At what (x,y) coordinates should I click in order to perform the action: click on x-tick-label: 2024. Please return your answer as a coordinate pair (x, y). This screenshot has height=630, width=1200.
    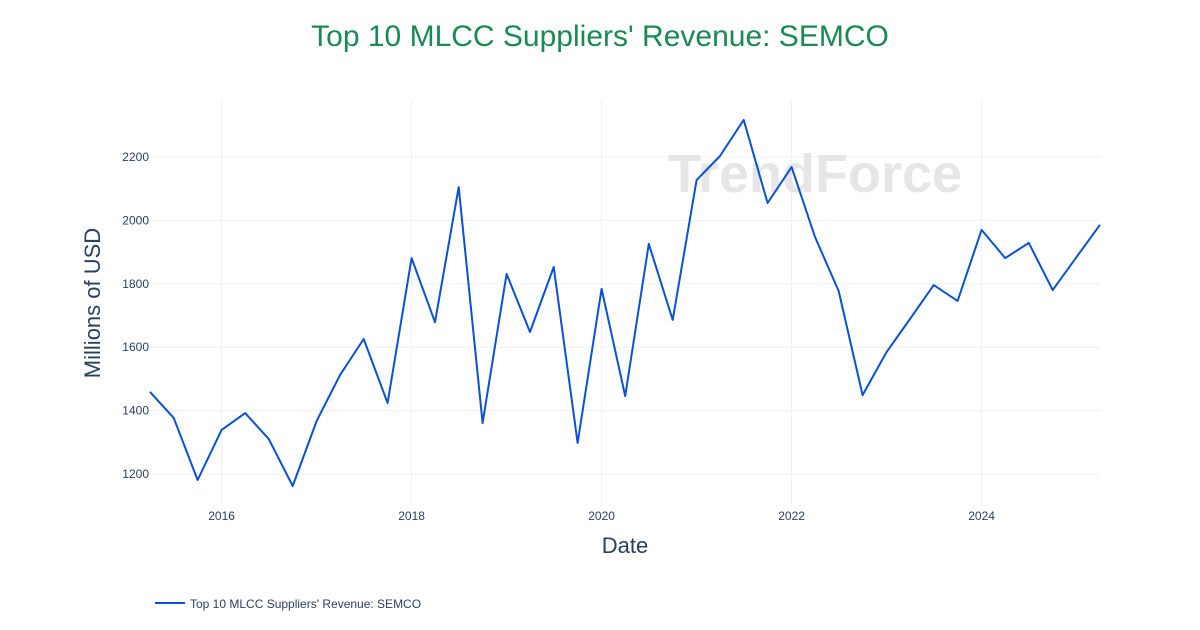
    Looking at the image, I should click on (981, 516).